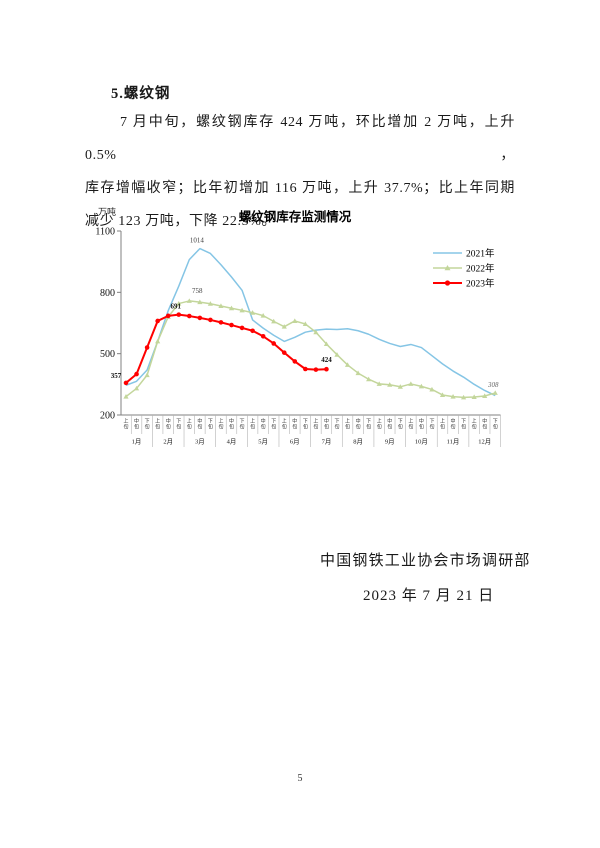  I want to click on y-tick-label: 1100, so click(105, 232).